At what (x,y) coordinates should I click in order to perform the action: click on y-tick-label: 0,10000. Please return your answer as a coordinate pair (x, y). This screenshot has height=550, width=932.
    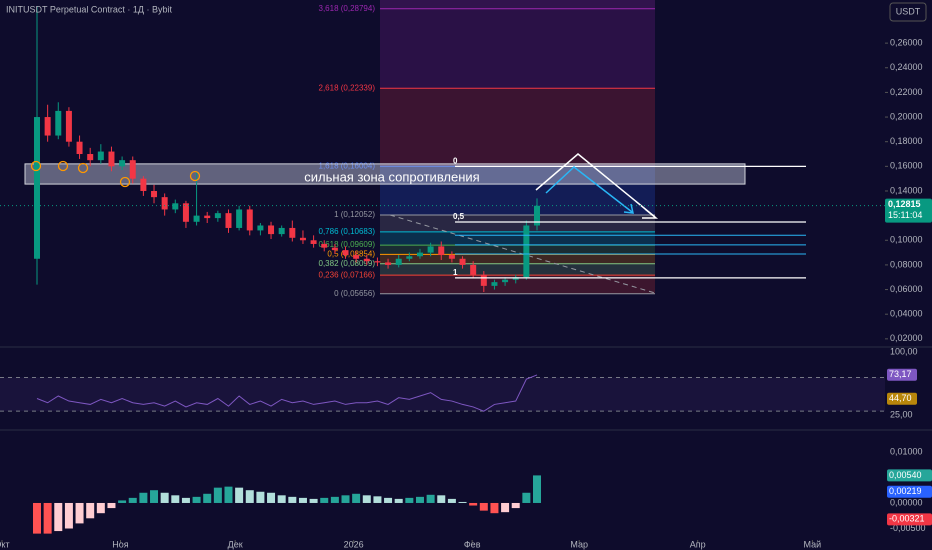
    Looking at the image, I should click on (906, 240).